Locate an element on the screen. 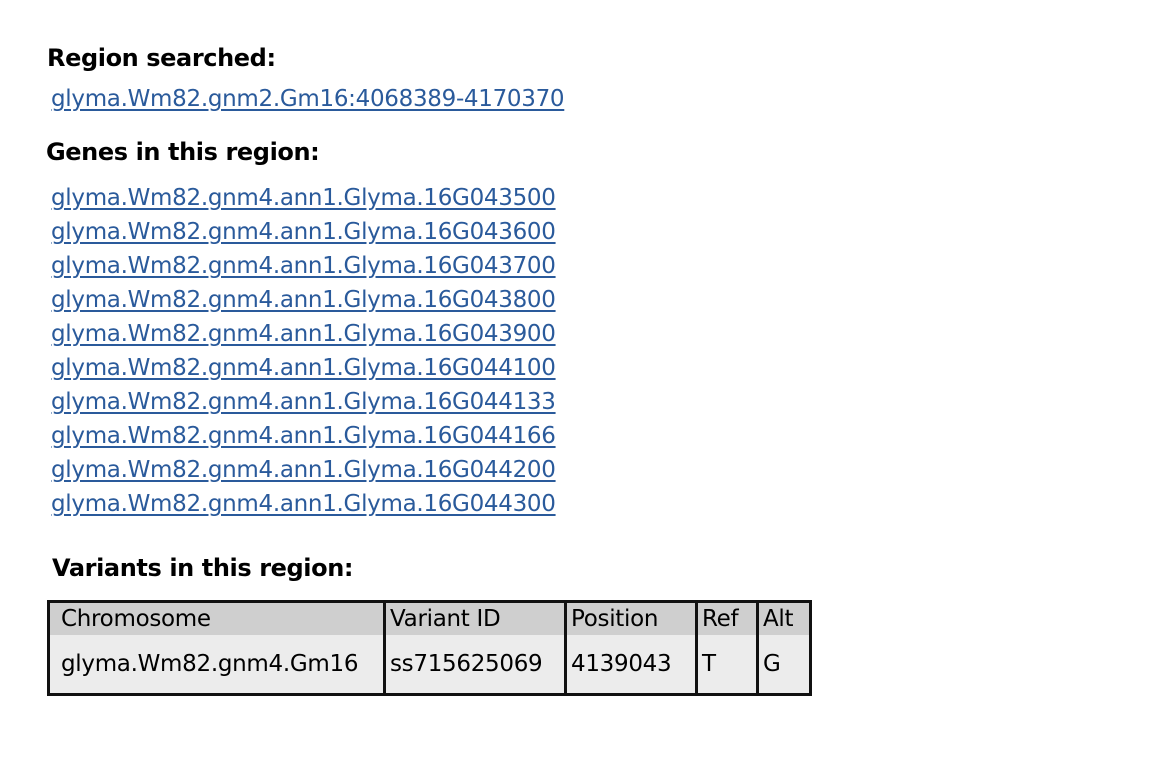 Image resolution: width=1152 pixels, height=770 pixels. list-item: glyma.Wm82.gnm4.ann1.Glyma.16G043800 is located at coordinates (303, 304).